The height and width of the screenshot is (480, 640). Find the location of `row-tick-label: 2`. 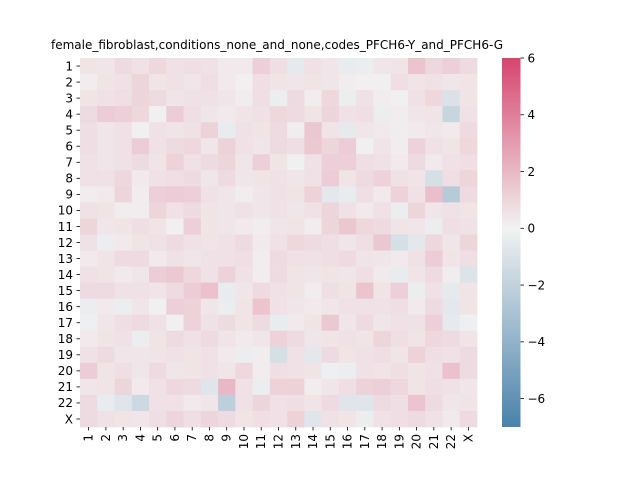

row-tick-label: 2 is located at coordinates (69, 82).